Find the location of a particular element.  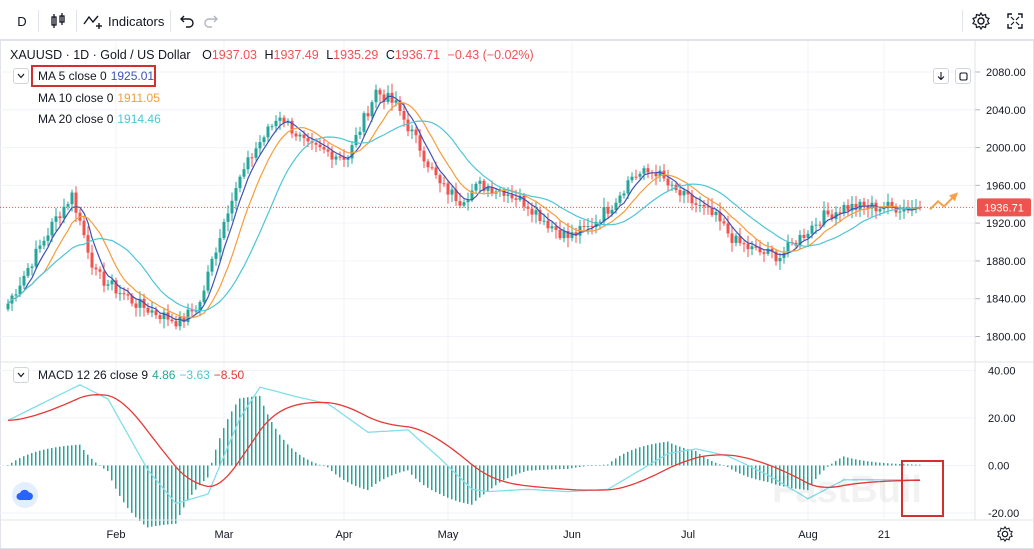

macd-tick-label: 20.00 is located at coordinates (1002, 419).